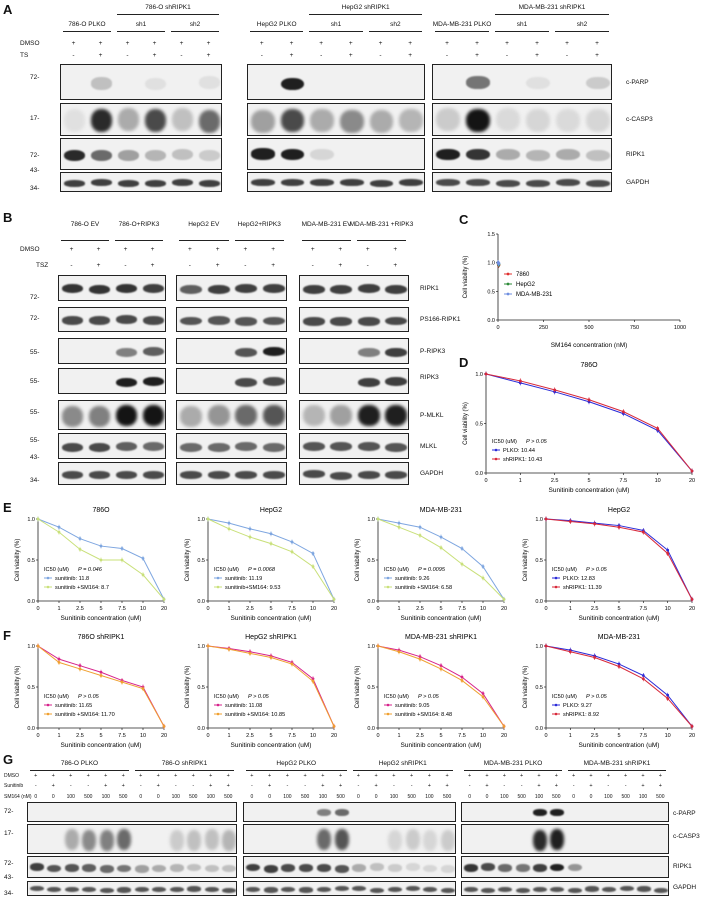 This screenshot has width=701, height=900. I want to click on x-tick-label: 7.5, so click(462, 736).